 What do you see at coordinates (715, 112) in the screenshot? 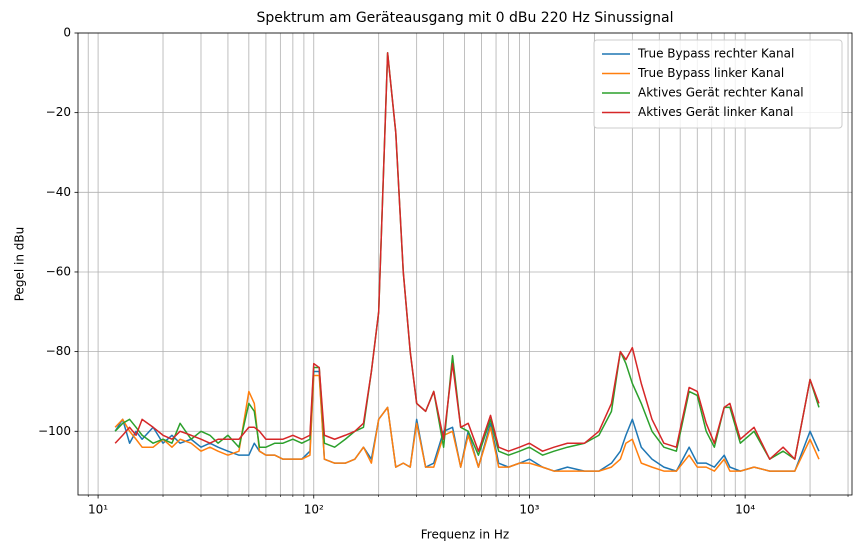
I see `legend-label: Aktives Gerät linker Kanal` at bounding box center [715, 112].